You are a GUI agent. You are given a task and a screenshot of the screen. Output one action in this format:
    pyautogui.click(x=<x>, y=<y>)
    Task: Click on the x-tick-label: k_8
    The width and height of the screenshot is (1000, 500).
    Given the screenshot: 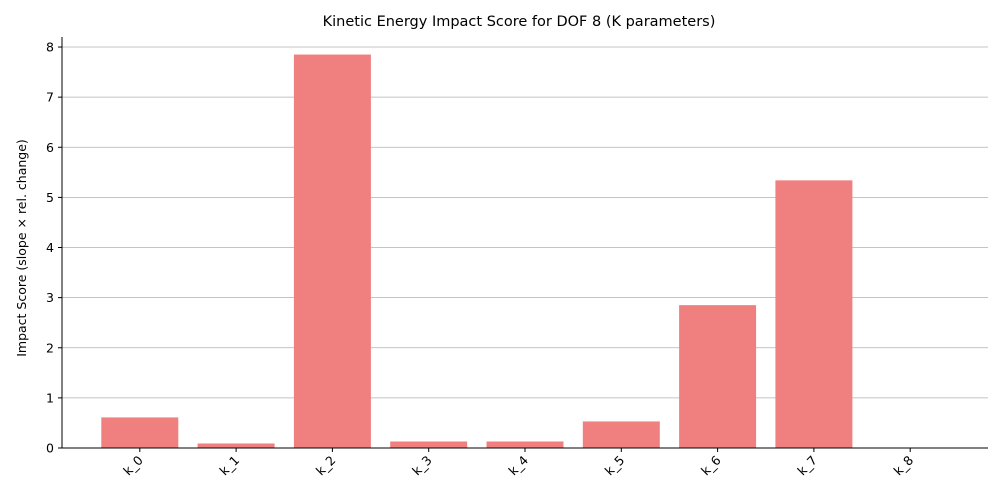 What is the action you would take?
    pyautogui.click(x=904, y=465)
    